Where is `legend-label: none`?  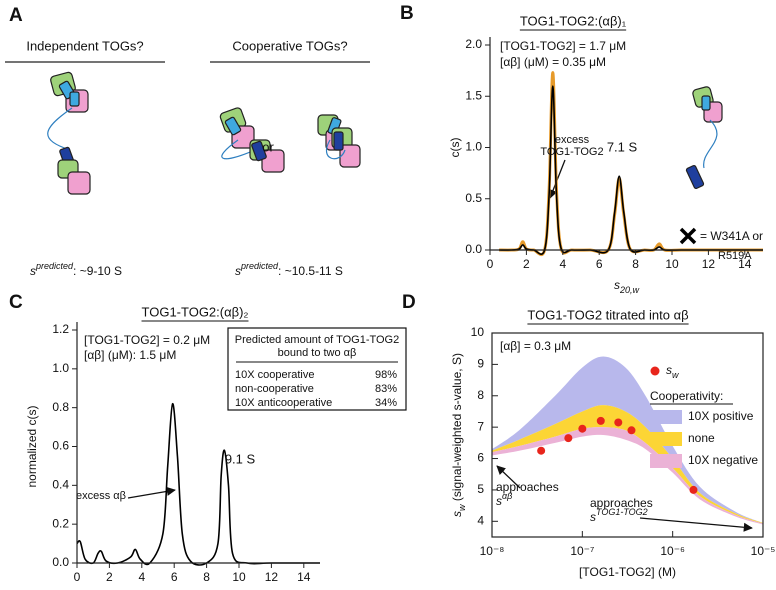
legend-label: none is located at coordinates (701, 438).